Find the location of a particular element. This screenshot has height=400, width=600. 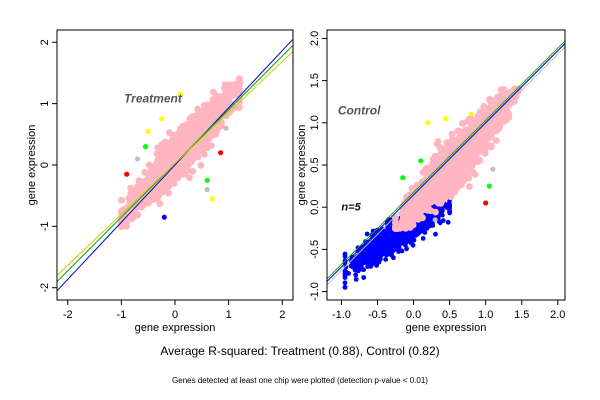

x-tick-label: 0 is located at coordinates (175, 315).